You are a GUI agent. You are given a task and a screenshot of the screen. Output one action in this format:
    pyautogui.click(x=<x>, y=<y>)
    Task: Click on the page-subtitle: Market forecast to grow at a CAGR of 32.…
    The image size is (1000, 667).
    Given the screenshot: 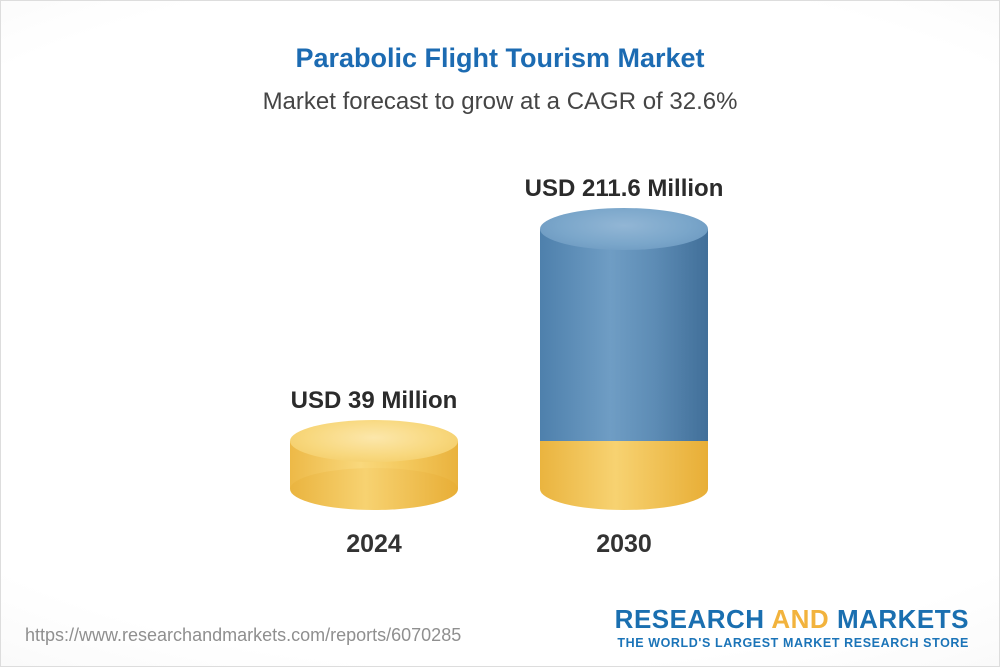 What is the action you would take?
    pyautogui.click(x=500, y=101)
    